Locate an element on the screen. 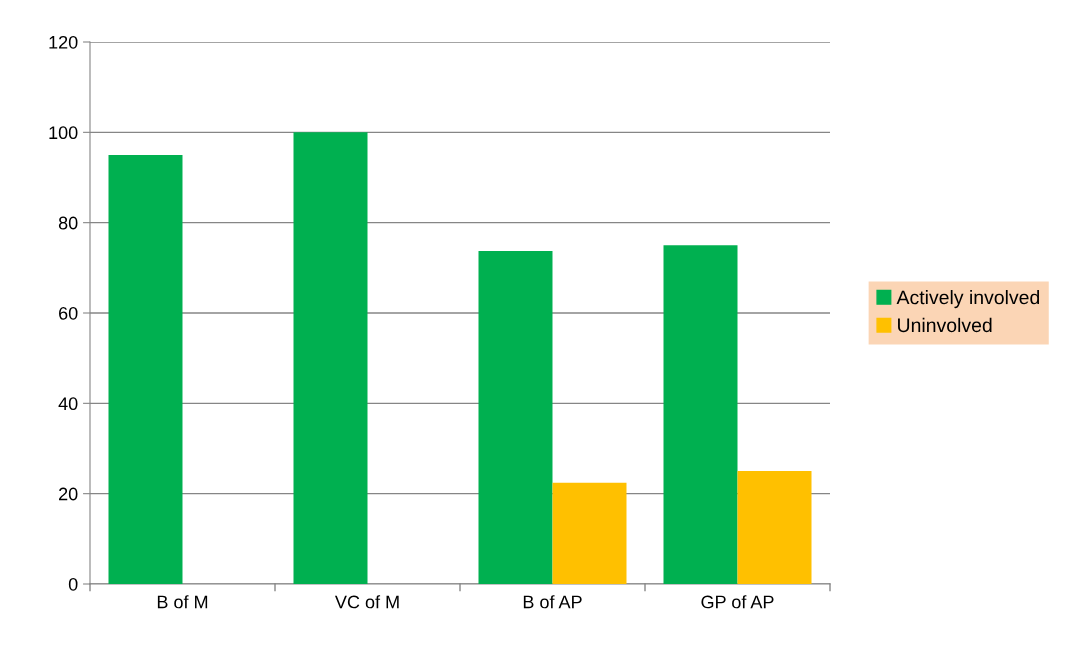 This screenshot has width=1091, height=645. legend-label: Actively involved is located at coordinates (968, 299).